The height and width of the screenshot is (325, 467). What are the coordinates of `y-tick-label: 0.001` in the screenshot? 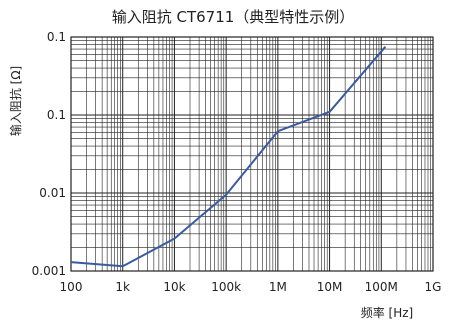 It's located at (49, 271).